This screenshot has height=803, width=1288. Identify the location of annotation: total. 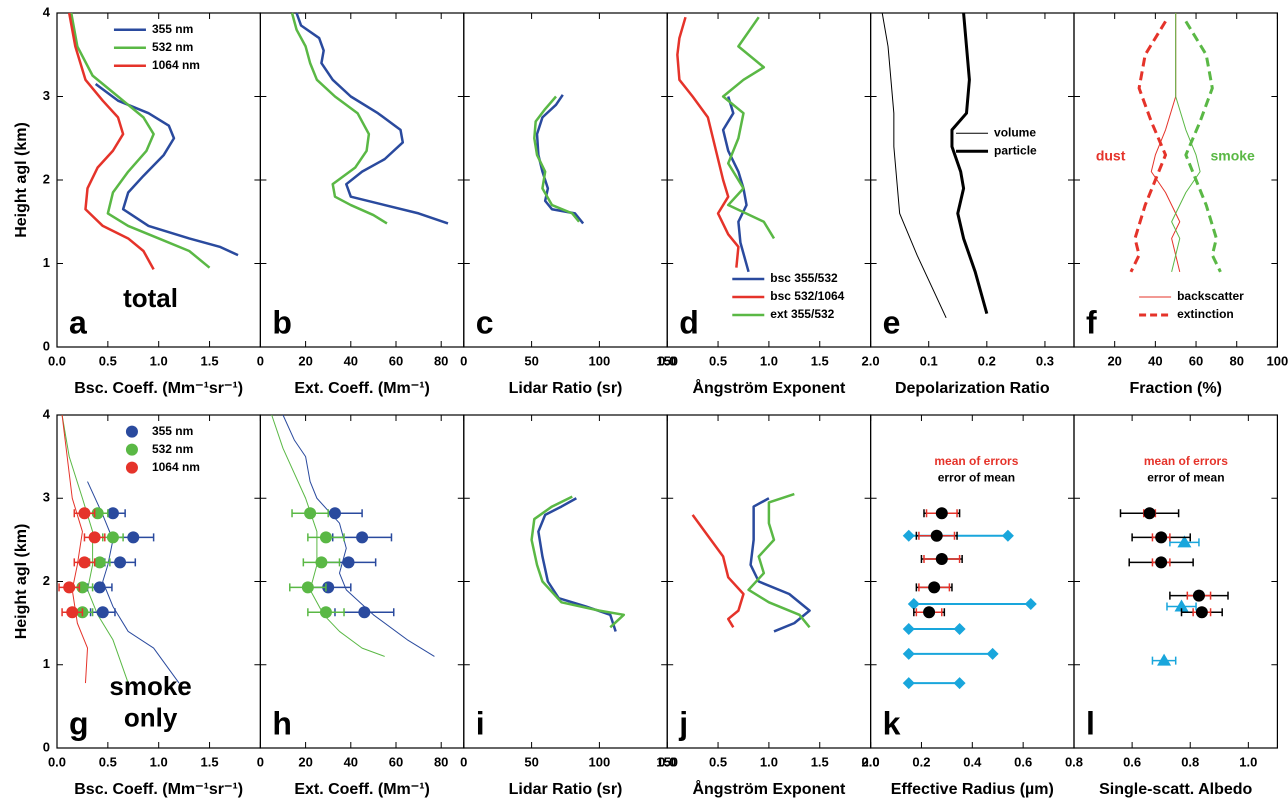
(150, 298).